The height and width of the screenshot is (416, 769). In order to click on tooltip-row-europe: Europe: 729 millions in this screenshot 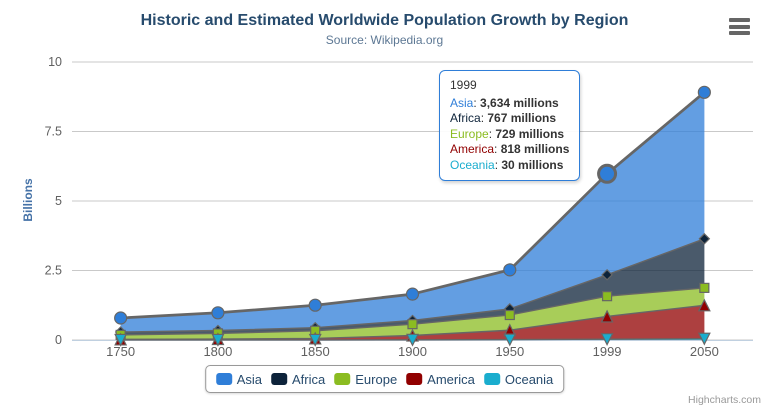, I will do `click(507, 133)`.